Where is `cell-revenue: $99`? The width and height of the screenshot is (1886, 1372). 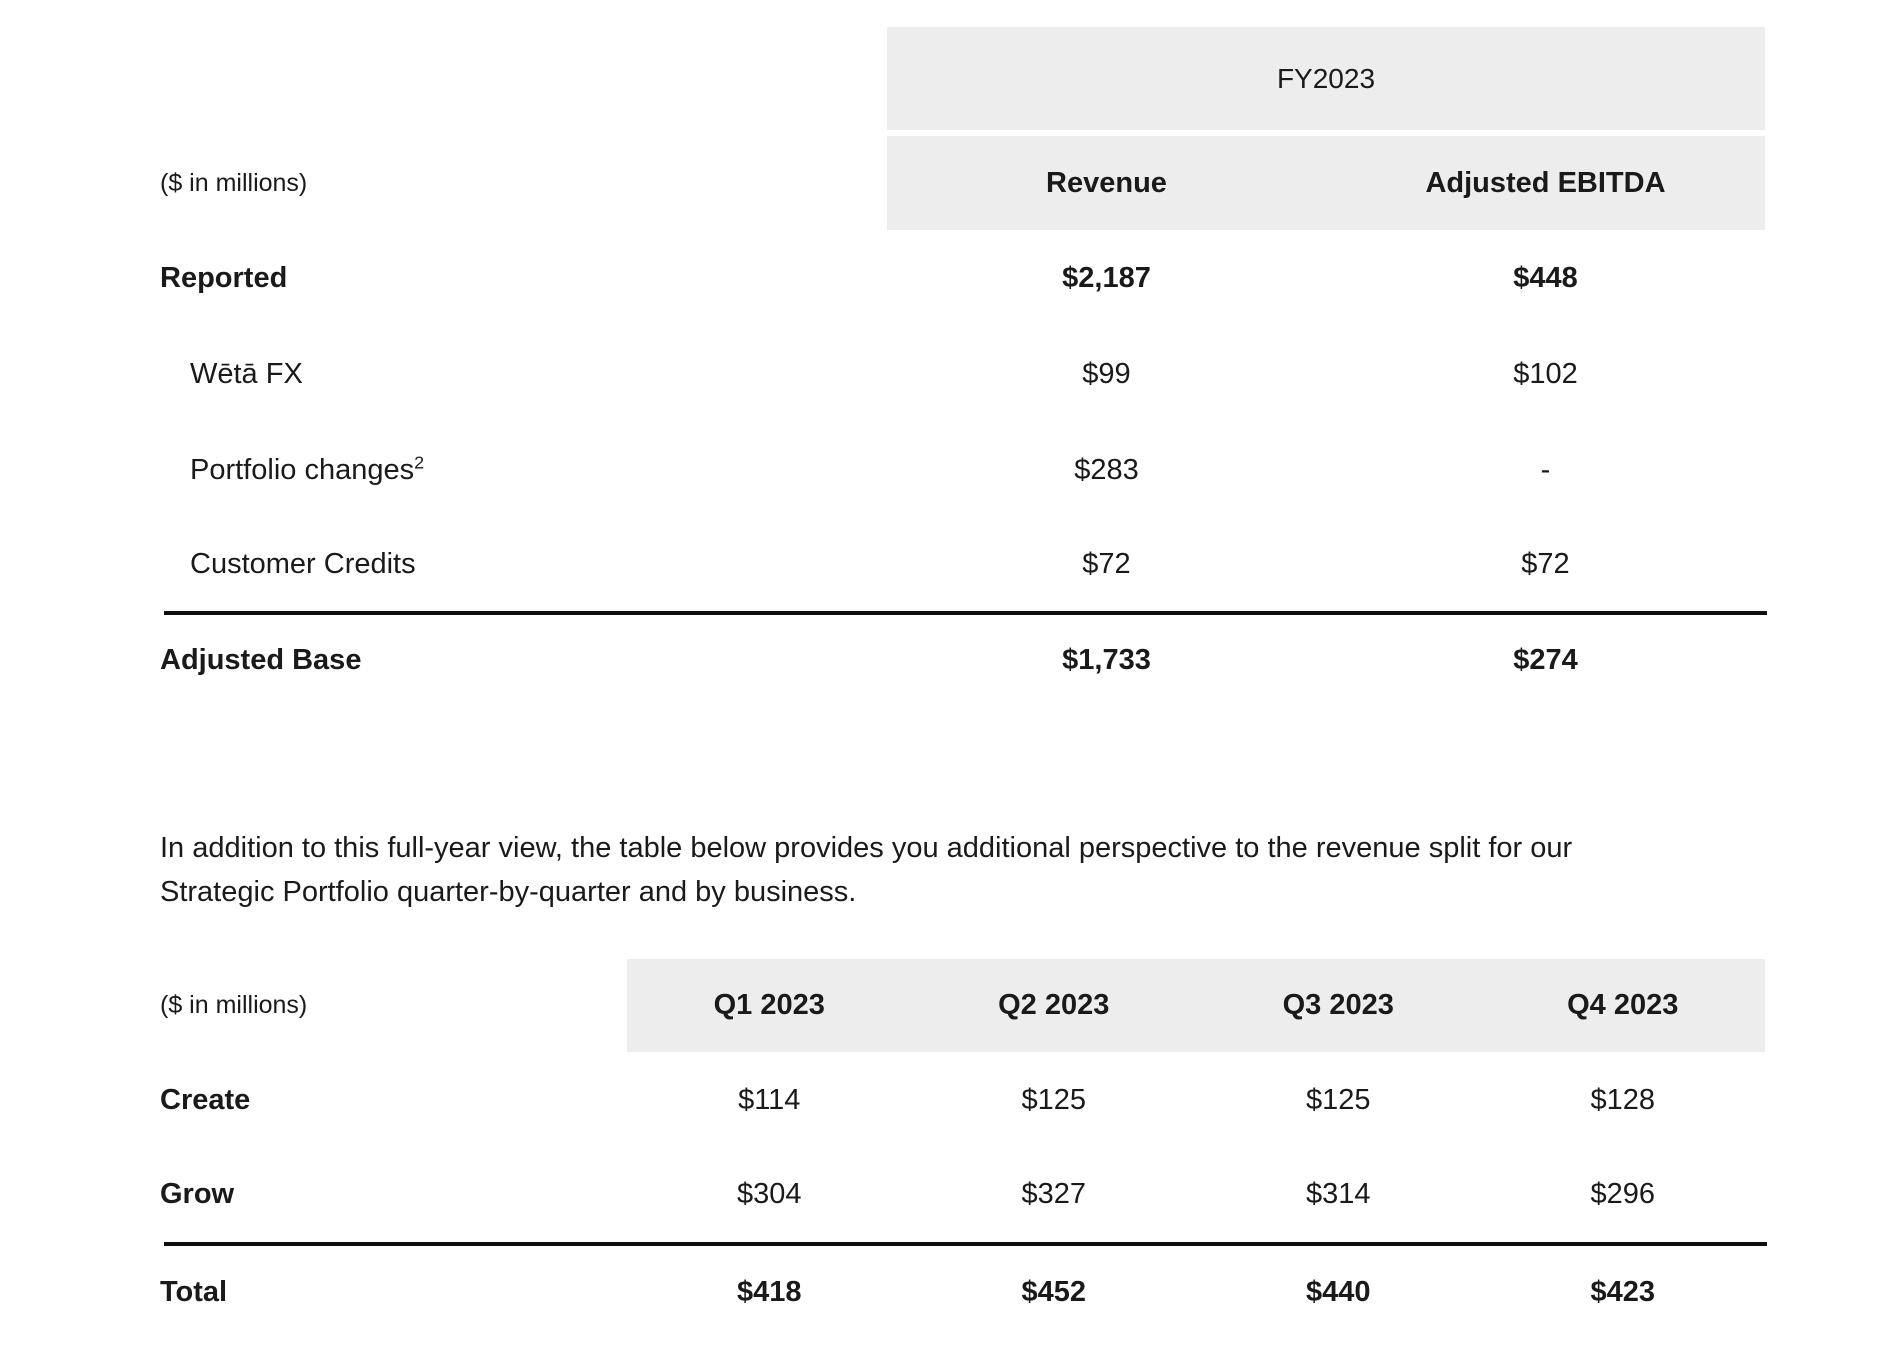
cell-revenue: $99 is located at coordinates (1106, 373).